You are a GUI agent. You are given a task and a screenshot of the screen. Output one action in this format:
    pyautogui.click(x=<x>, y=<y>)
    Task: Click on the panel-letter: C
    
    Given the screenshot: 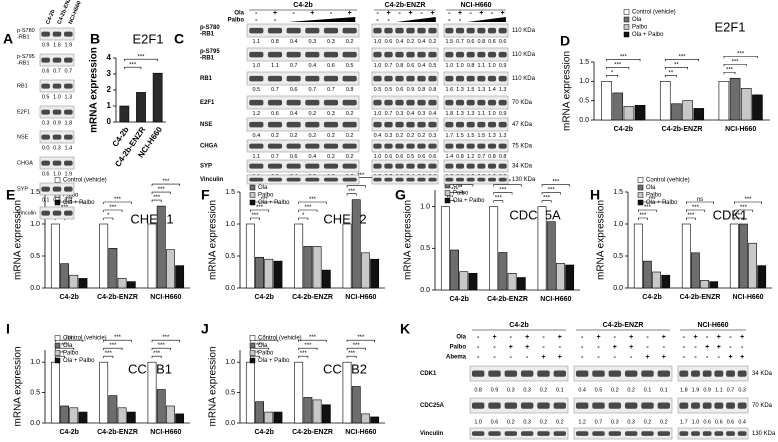 What is the action you would take?
    pyautogui.click(x=179, y=39)
    